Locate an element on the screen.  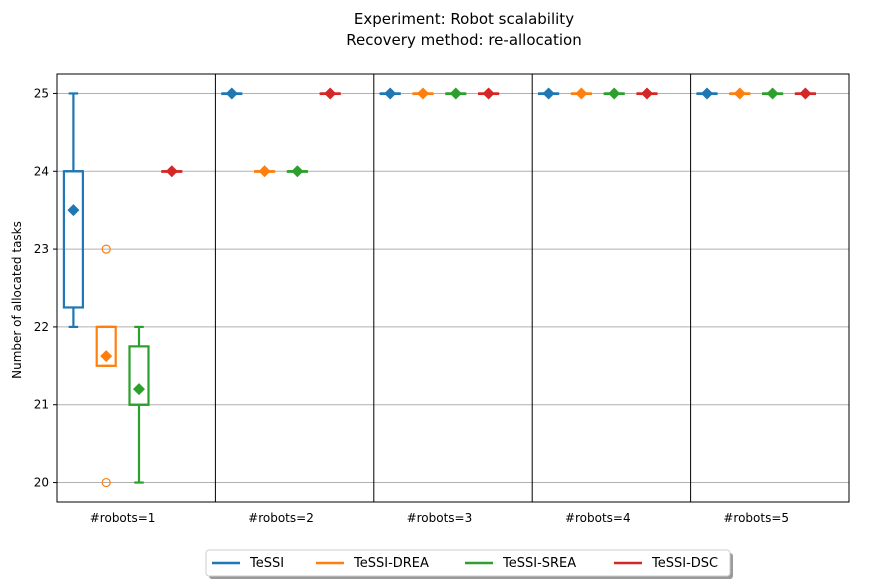
legend-item: TeSSI-DSC is located at coordinates (666, 563).